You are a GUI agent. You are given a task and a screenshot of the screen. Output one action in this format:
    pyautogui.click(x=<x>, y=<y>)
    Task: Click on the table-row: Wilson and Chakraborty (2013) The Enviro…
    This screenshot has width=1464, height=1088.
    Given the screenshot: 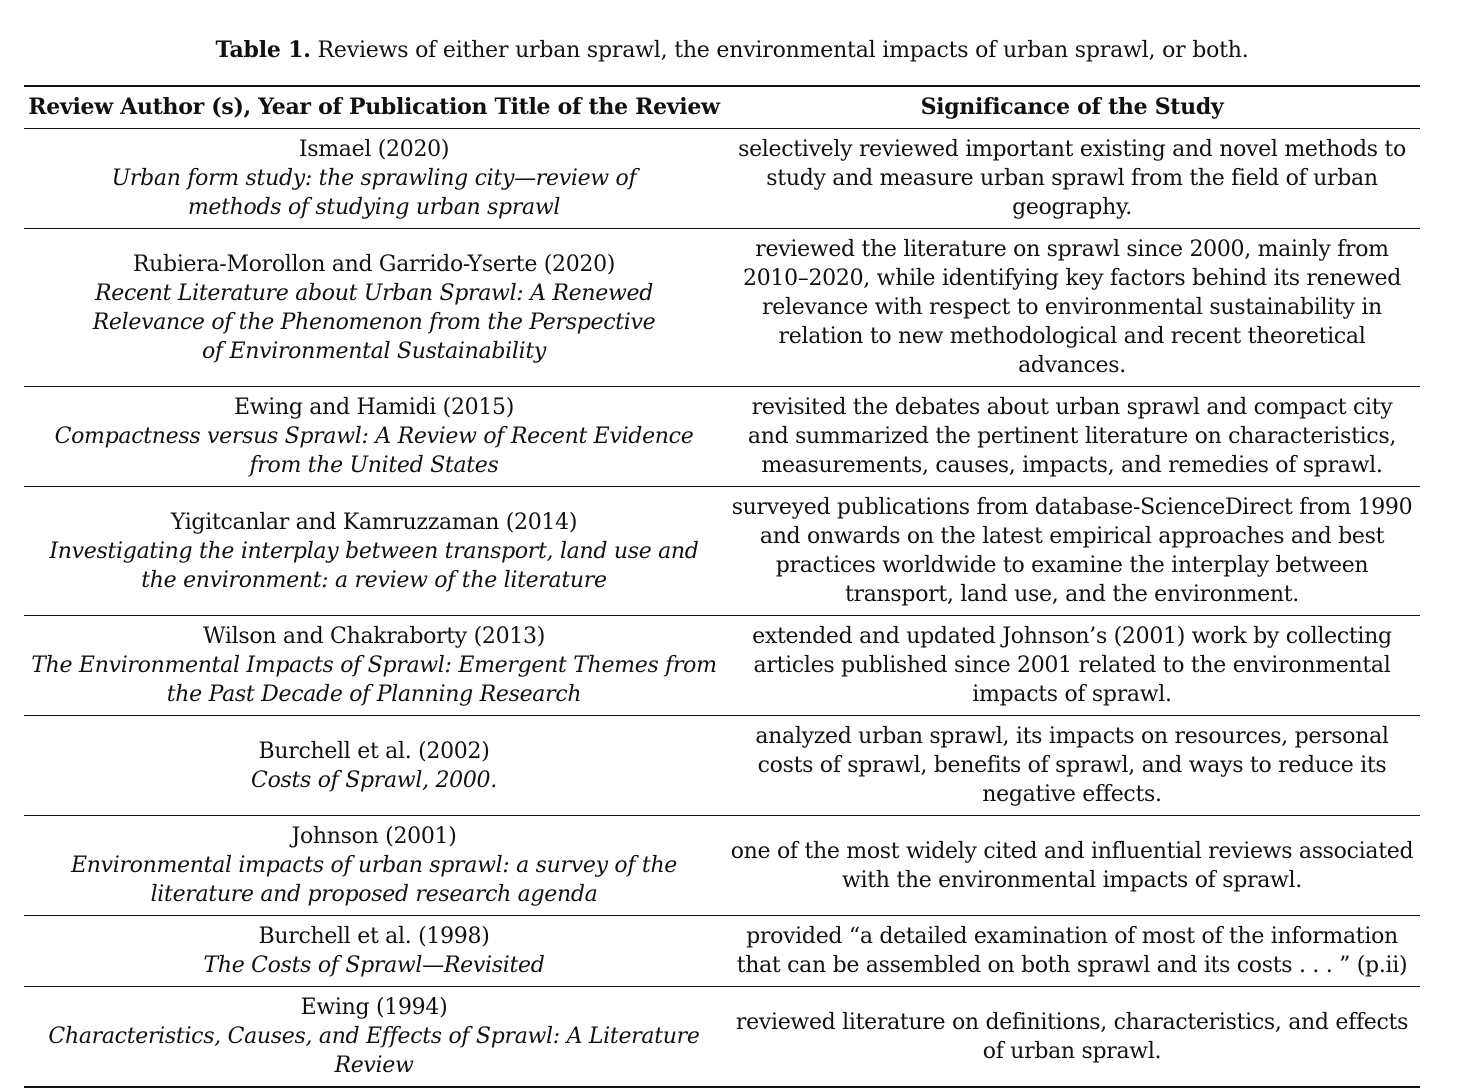 What is the action you would take?
    pyautogui.click(x=722, y=666)
    